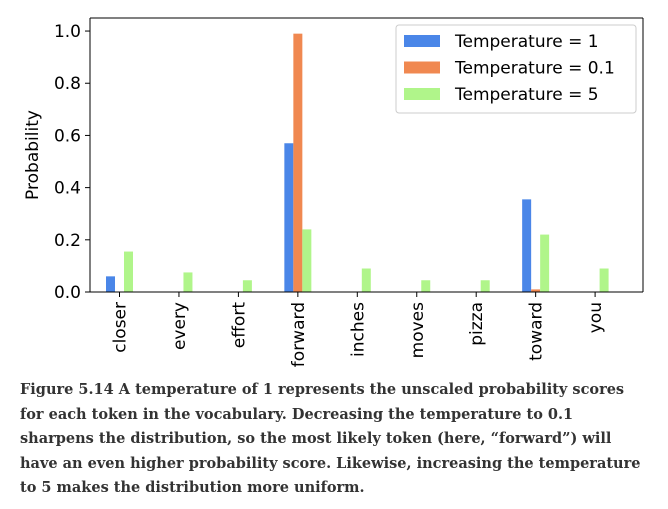 The image size is (668, 509). I want to click on x-tick-label: inches, so click(358, 329).